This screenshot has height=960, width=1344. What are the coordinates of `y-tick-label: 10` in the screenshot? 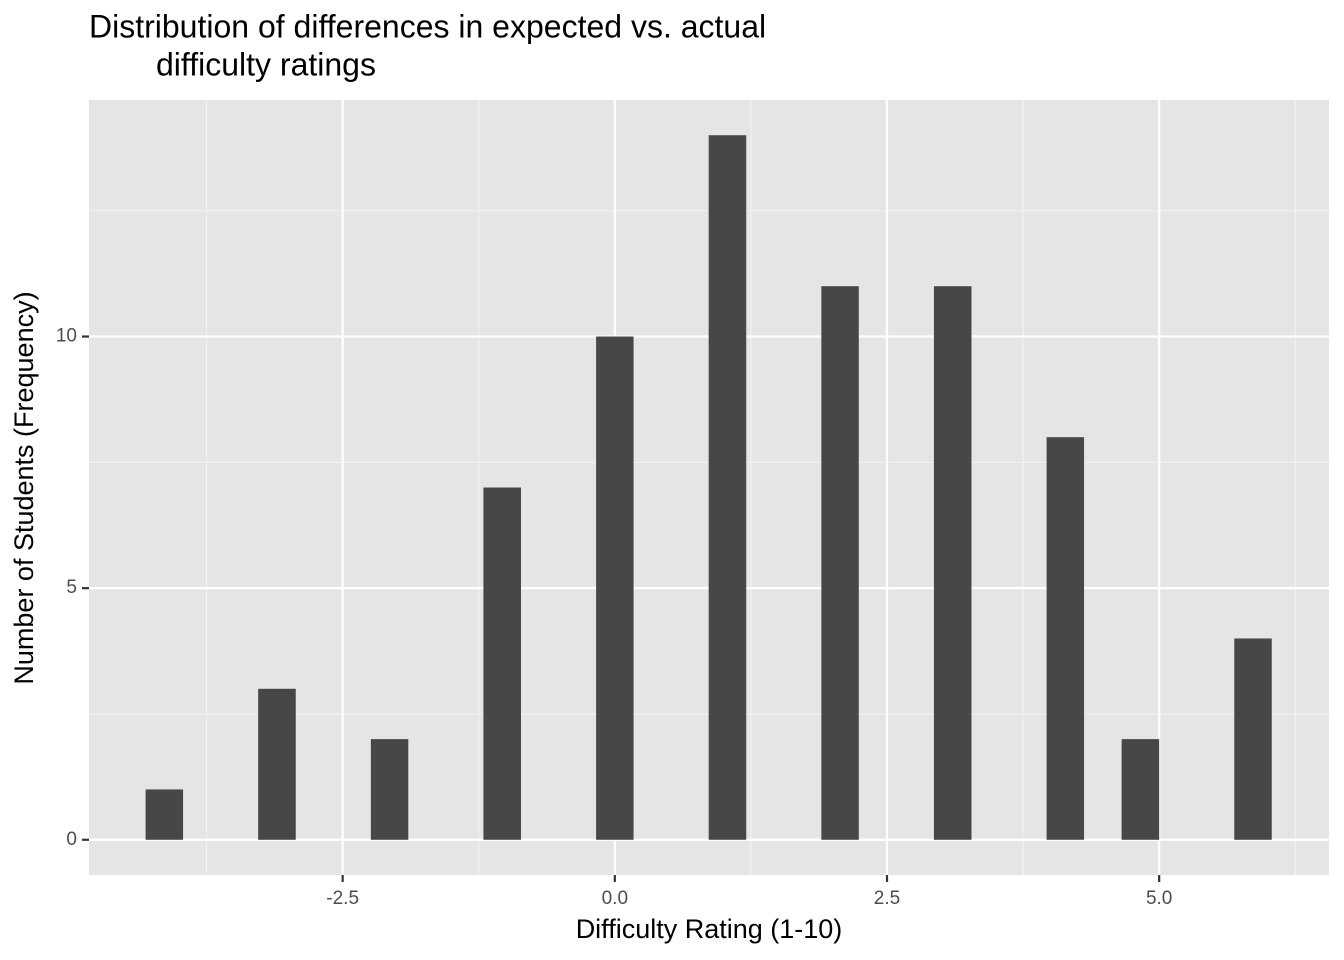 It's located at (66, 336).